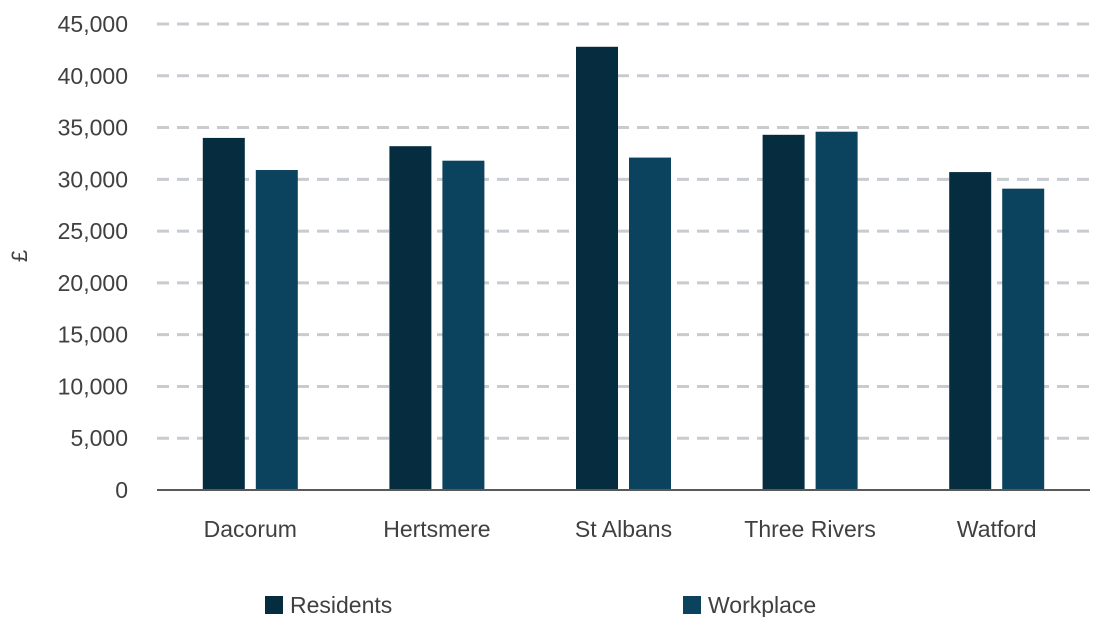  Describe the element at coordinates (810, 529) in the screenshot. I see `x-category-label: Three Rivers` at that location.